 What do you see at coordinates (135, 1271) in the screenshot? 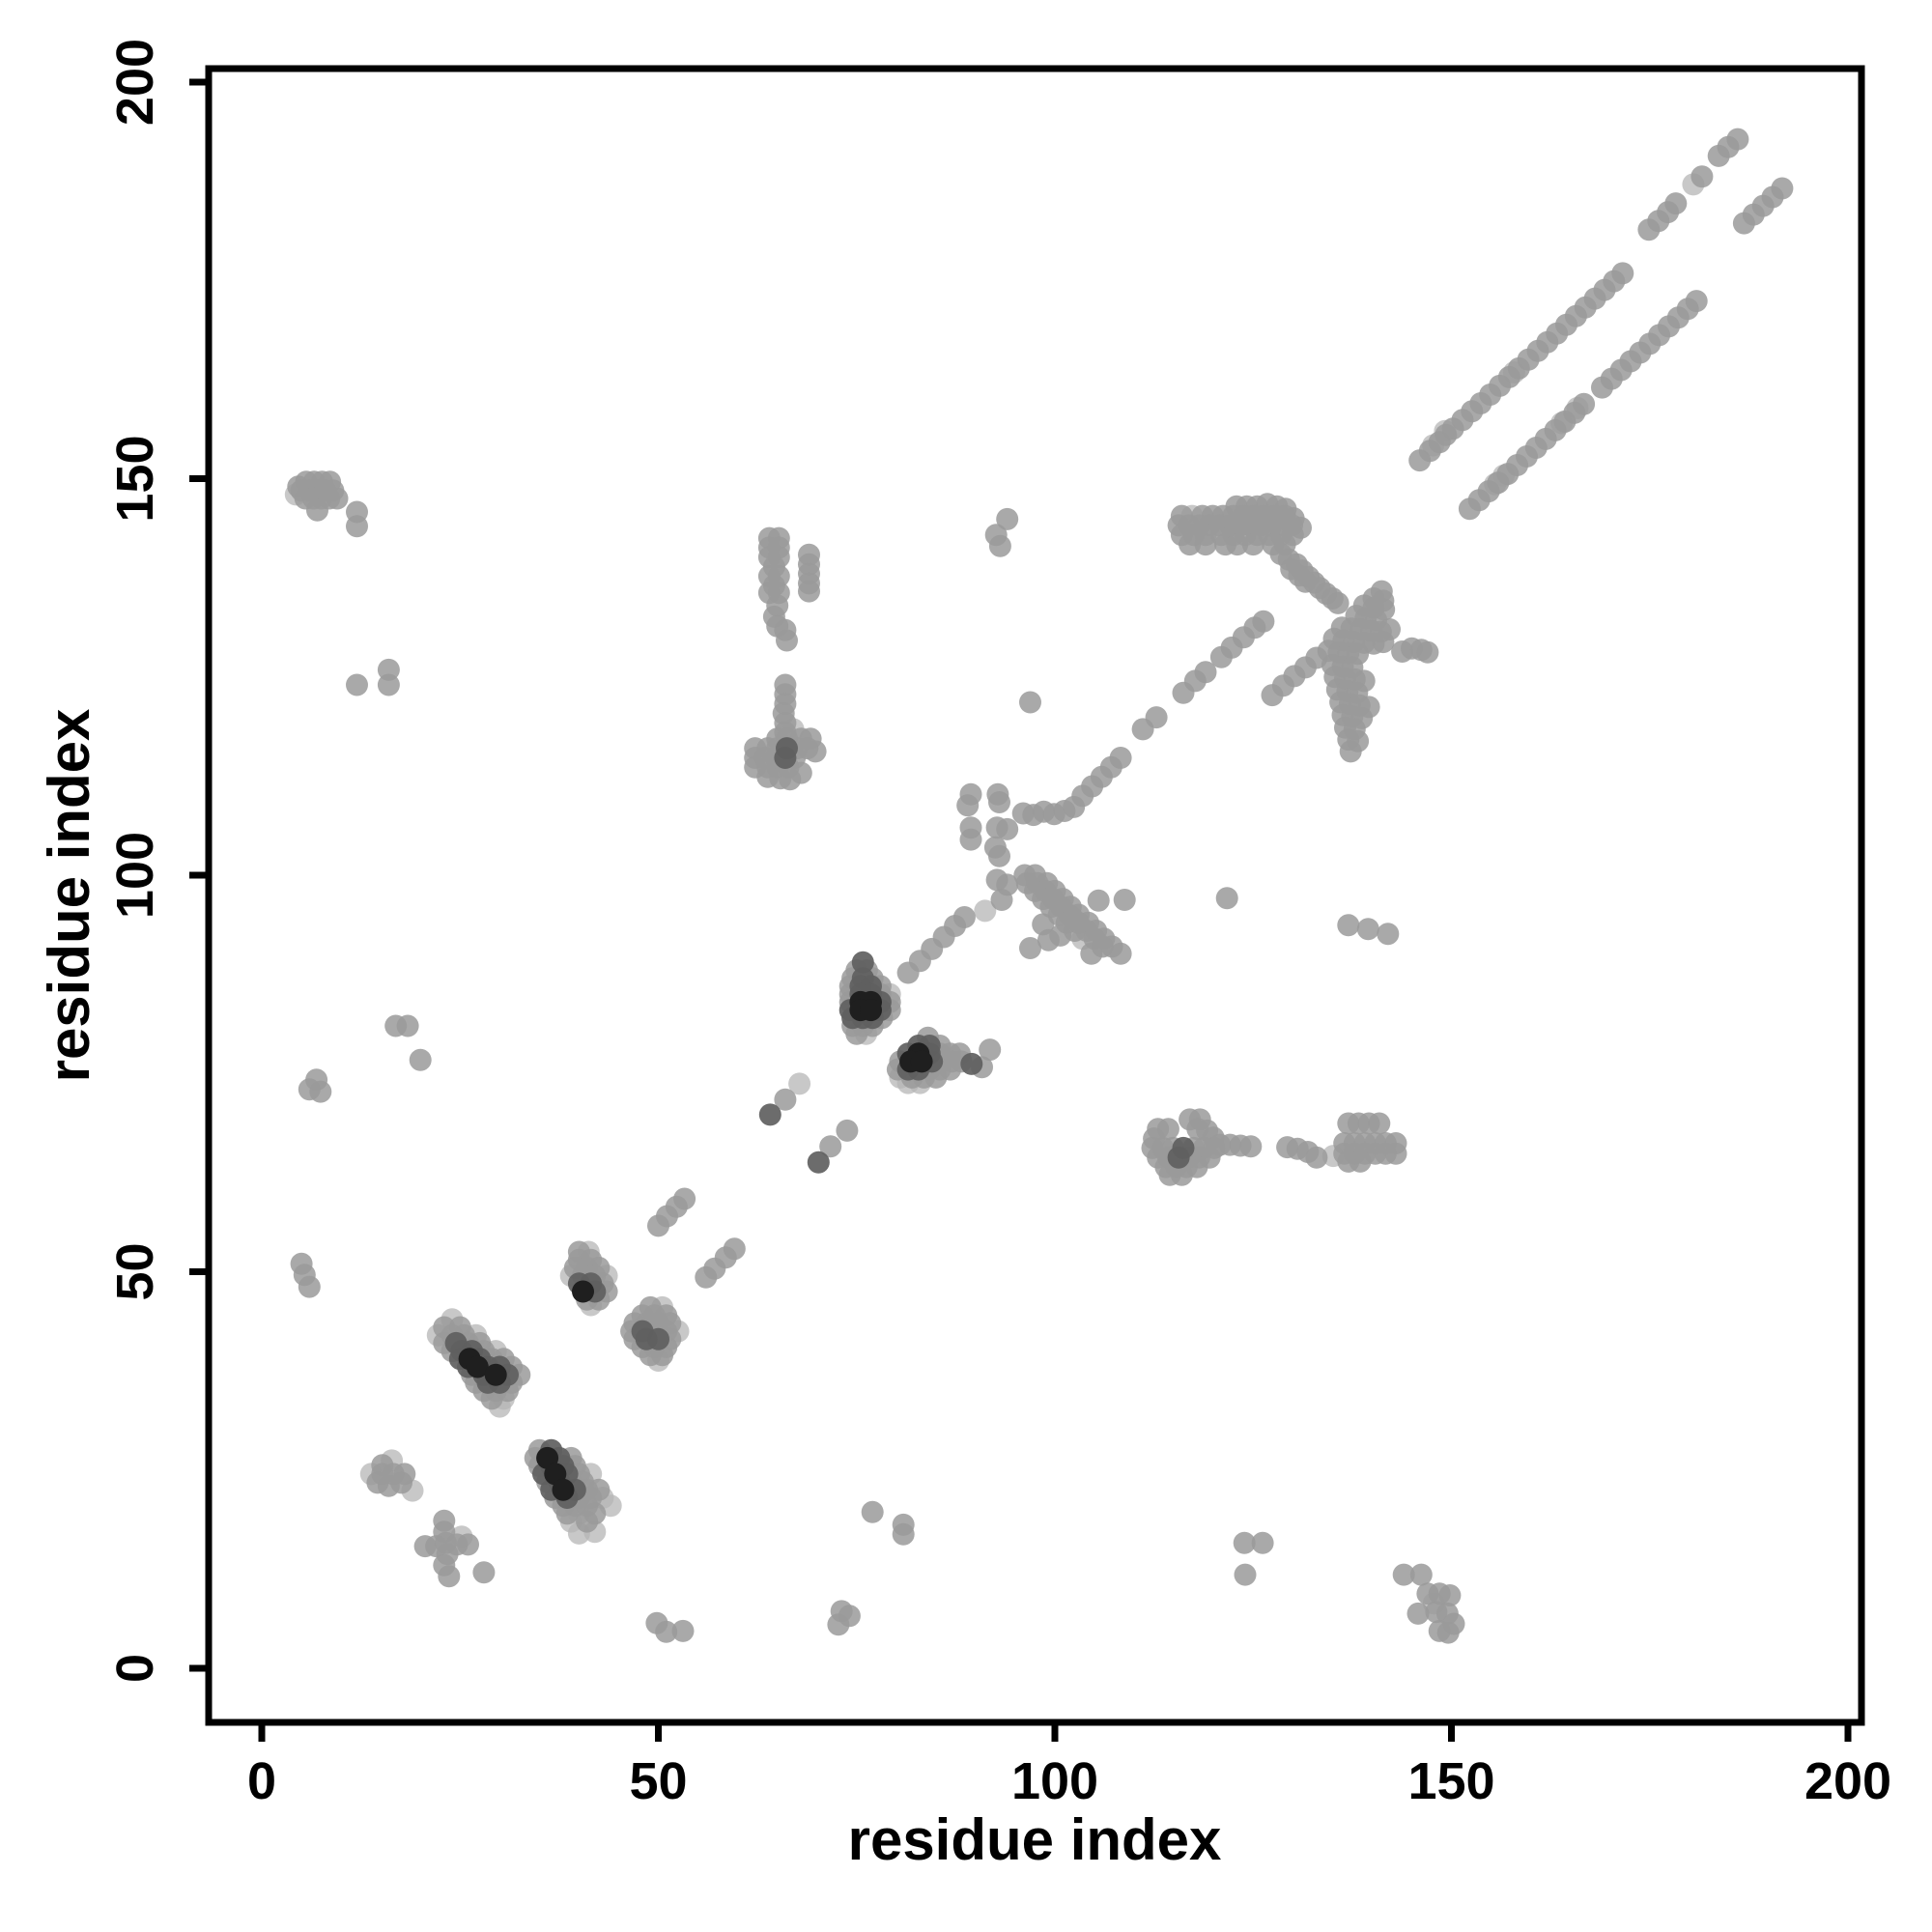
I see `y-tick-label: 50` at bounding box center [135, 1271].